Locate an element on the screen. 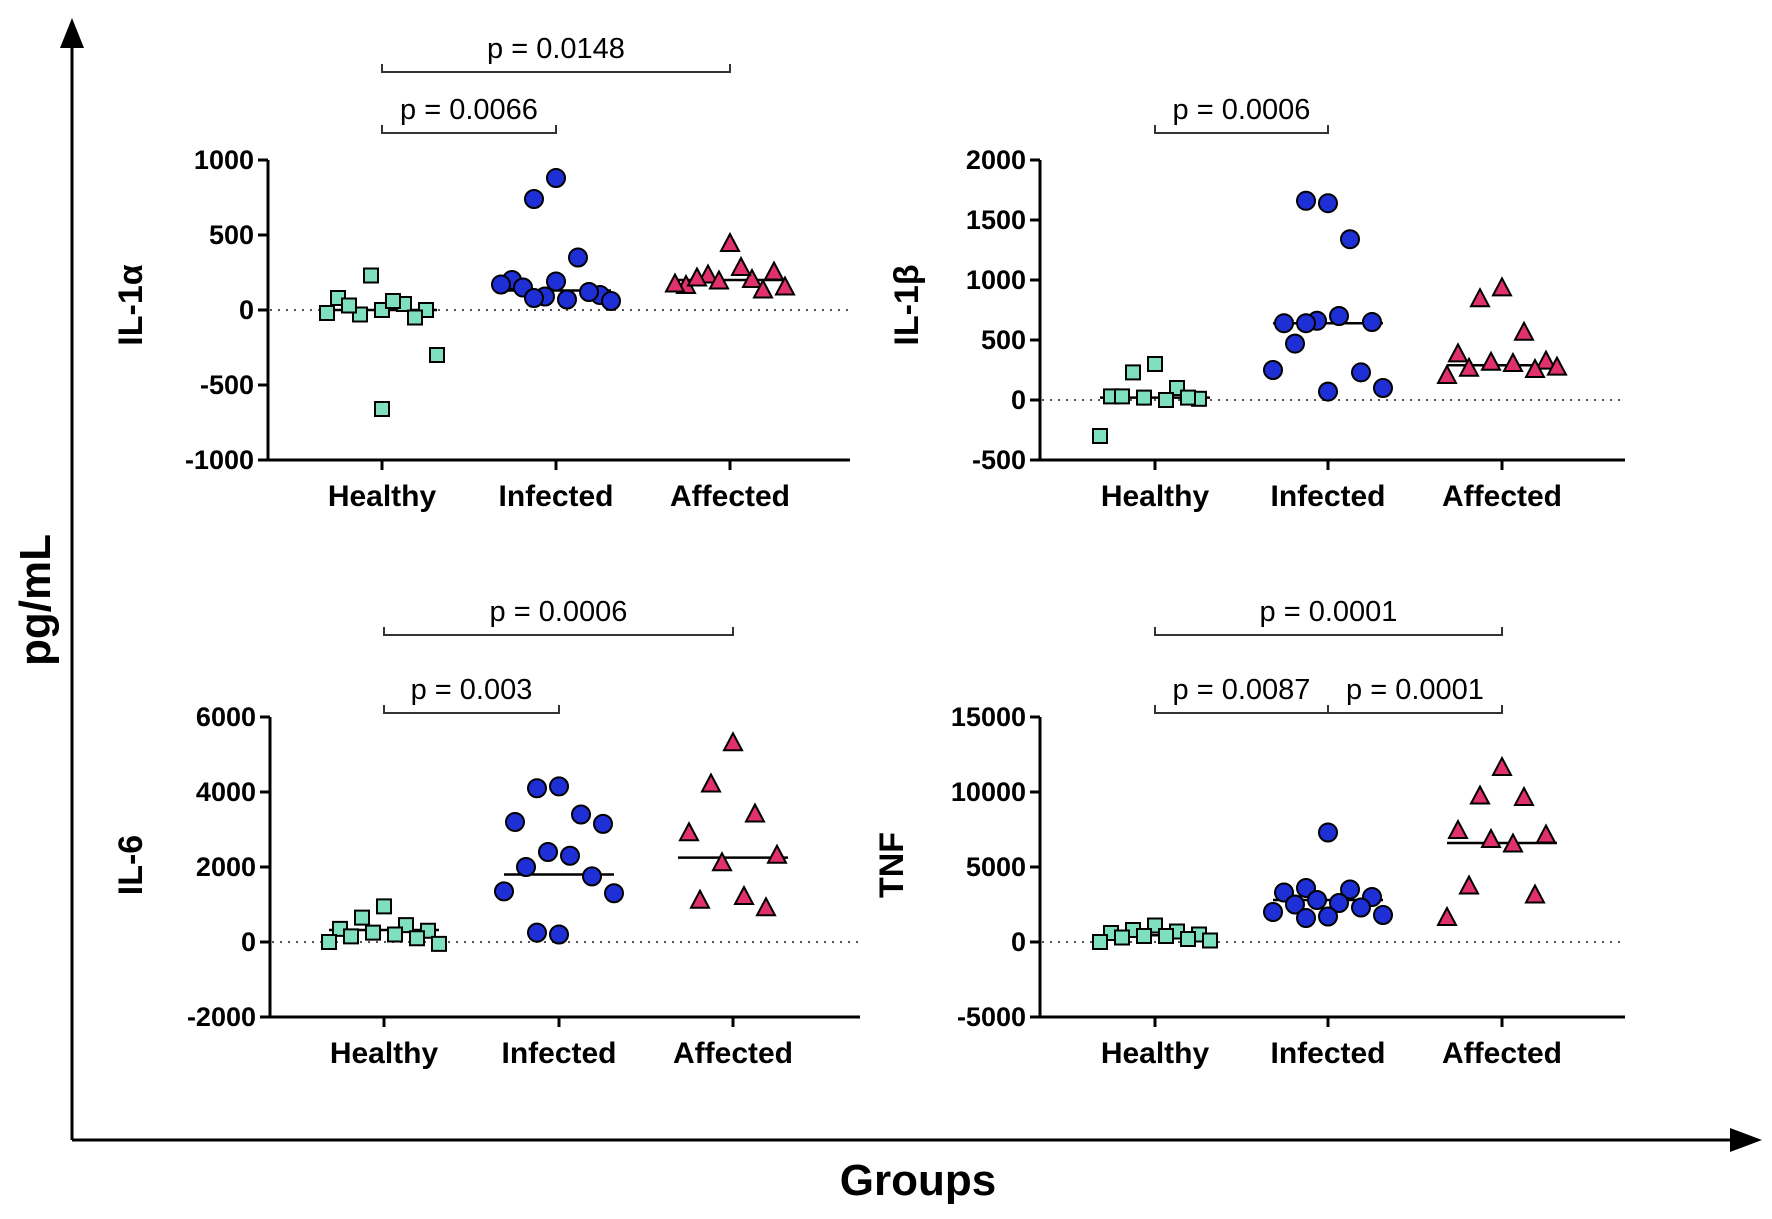 Image resolution: width=1772 pixels, height=1219 pixels. panel-y-label: IL-6 is located at coordinates (131, 865).